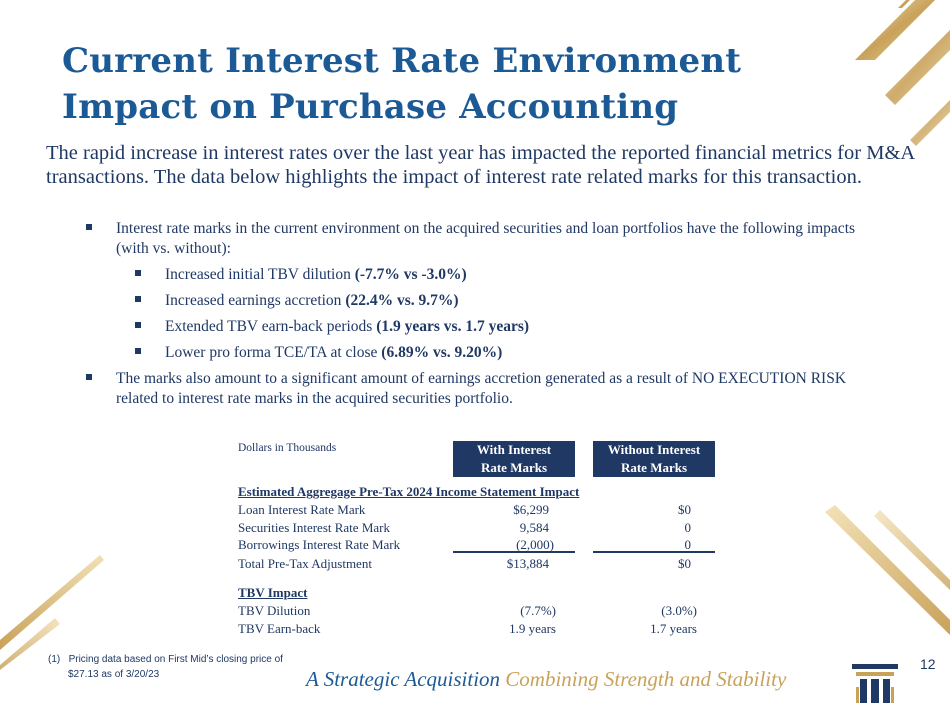 The height and width of the screenshot is (713, 950). Describe the element at coordinates (403, 679) in the screenshot. I see `tagline-part-1: A Strategic Acquisition` at that location.